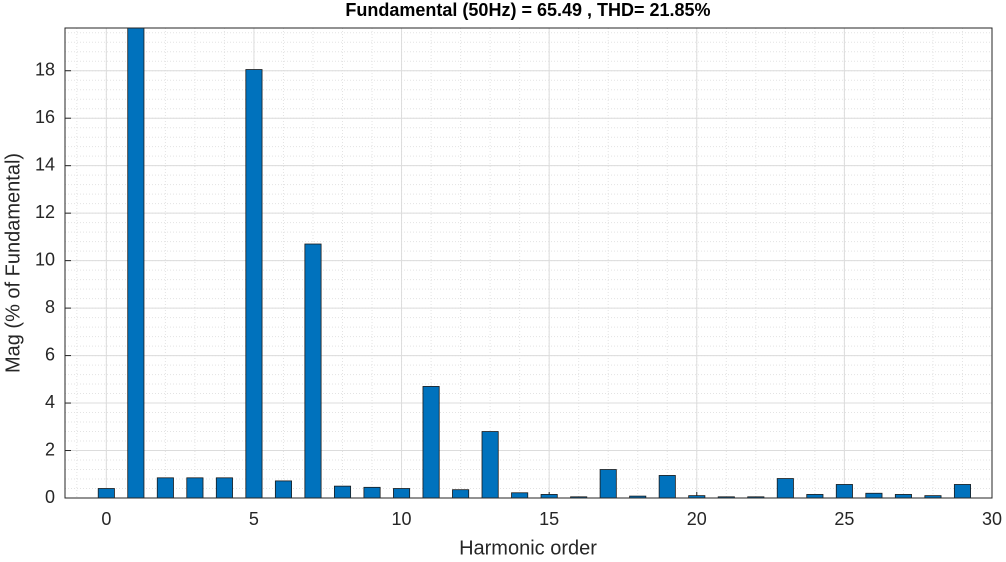 The width and height of the screenshot is (1006, 562). I want to click on y-tick-label: 6, so click(50, 354).